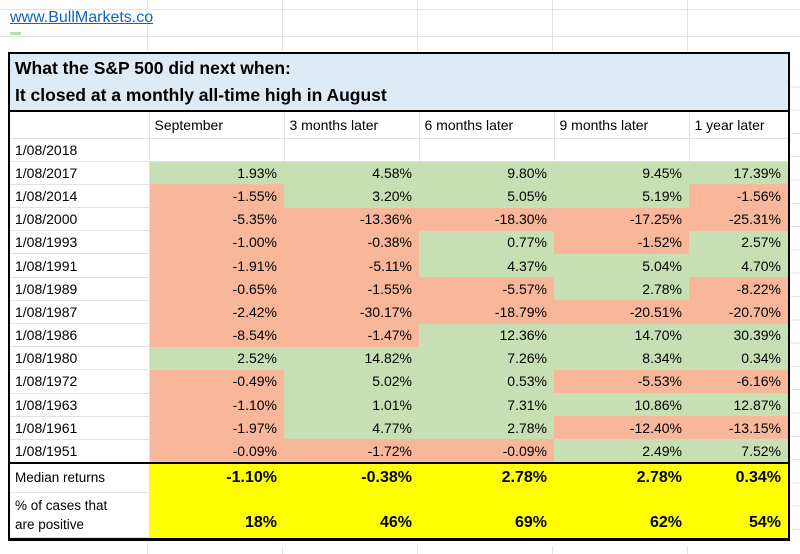 The height and width of the screenshot is (554, 800). What do you see at coordinates (351, 242) in the screenshot?
I see `return-cell: -0.38%` at bounding box center [351, 242].